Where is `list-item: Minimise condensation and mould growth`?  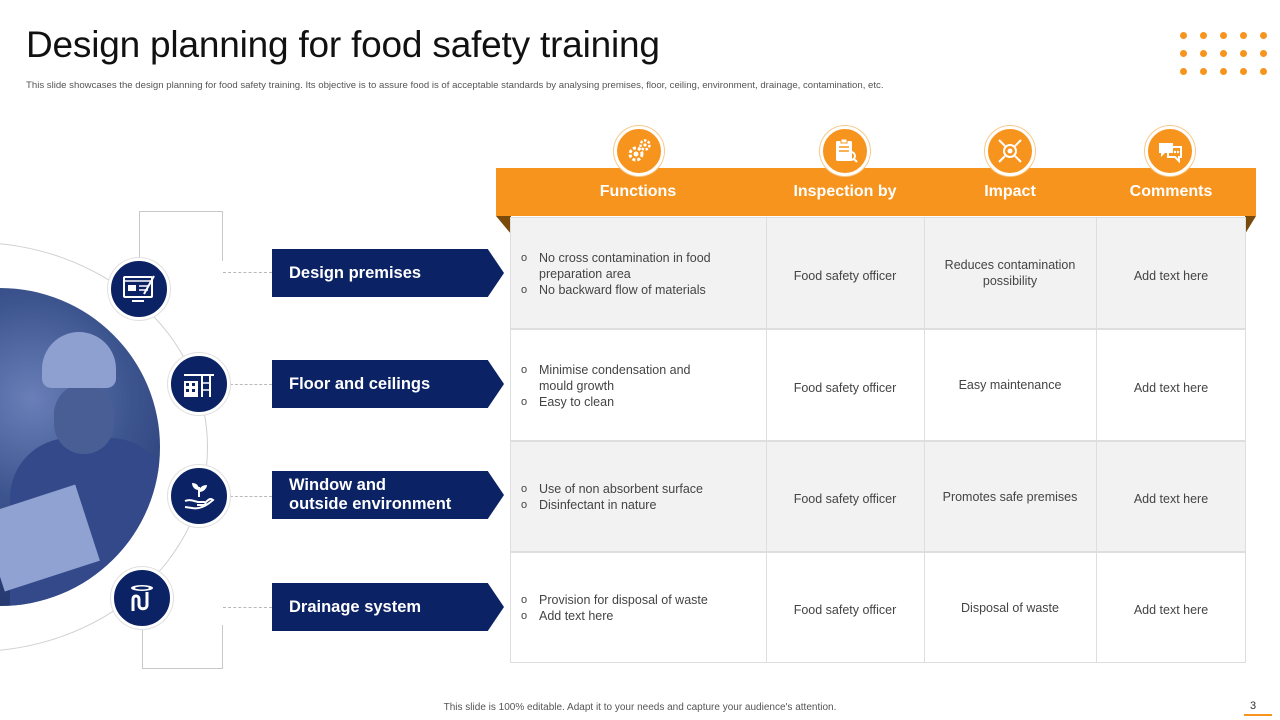 list-item: Minimise condensation and mould growth is located at coordinates (621, 378).